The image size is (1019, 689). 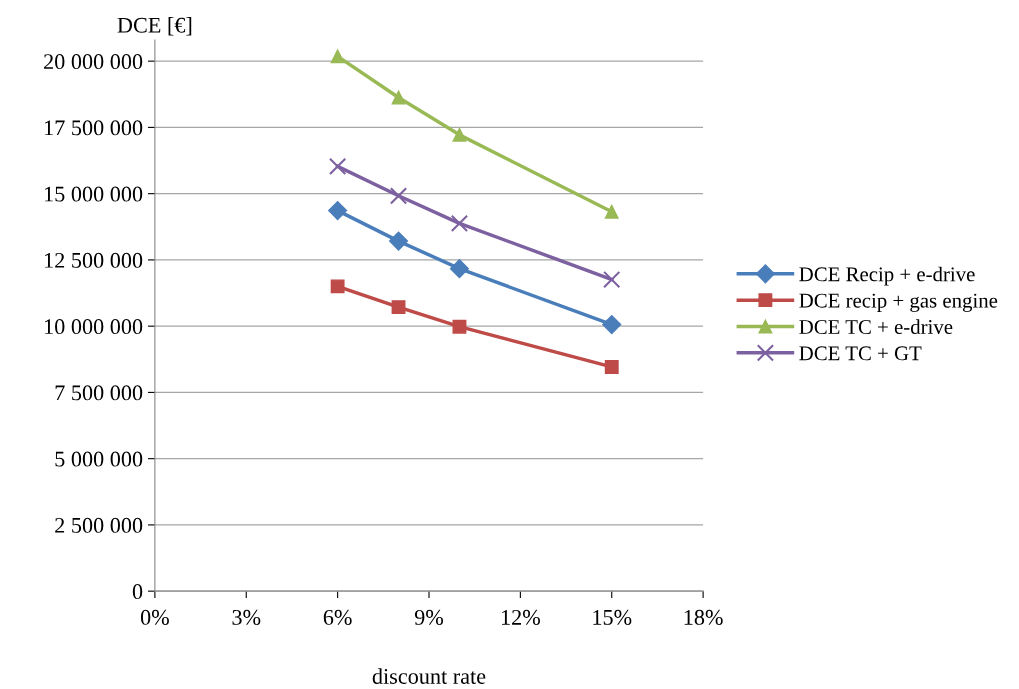 What do you see at coordinates (94, 327) in the screenshot?
I see `y-tick-label: 10 000 000` at bounding box center [94, 327].